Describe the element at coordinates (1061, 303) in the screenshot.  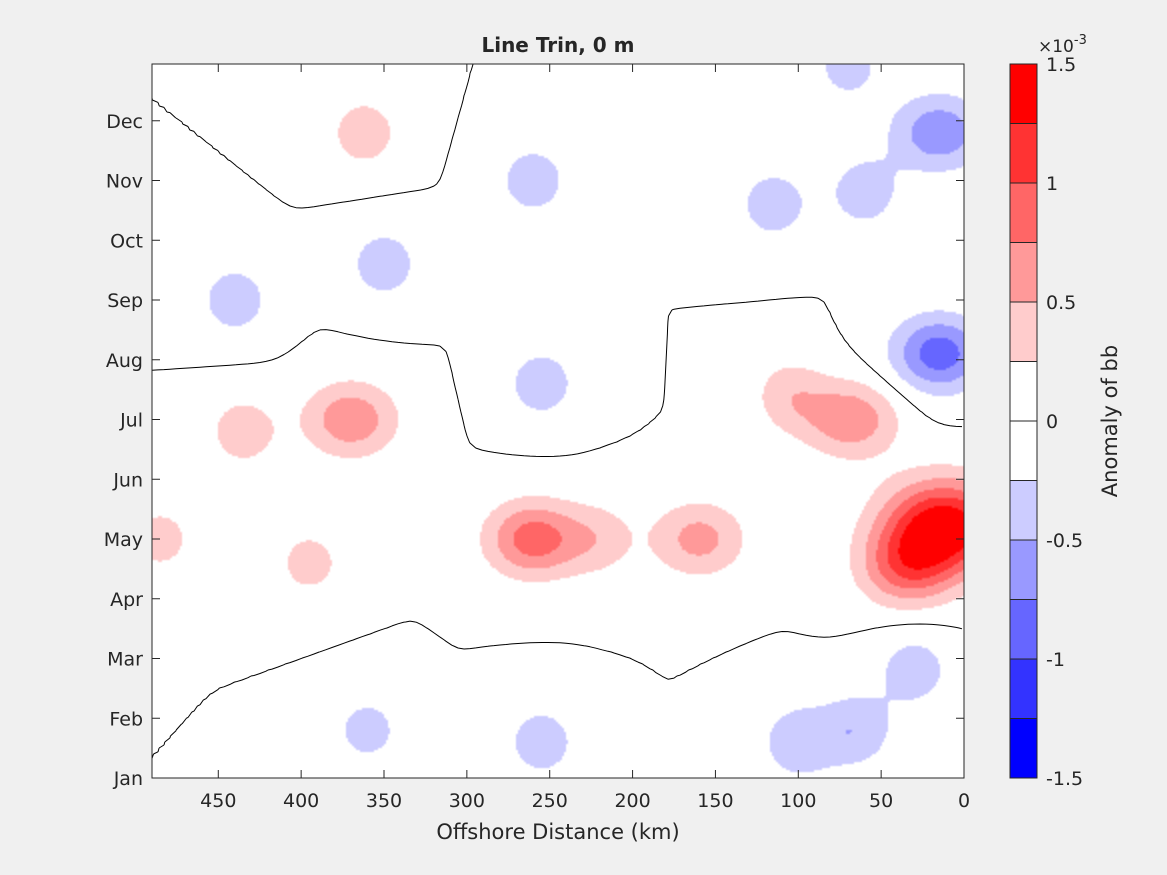
I see `colorbar-tick-label: 0.5` at that location.